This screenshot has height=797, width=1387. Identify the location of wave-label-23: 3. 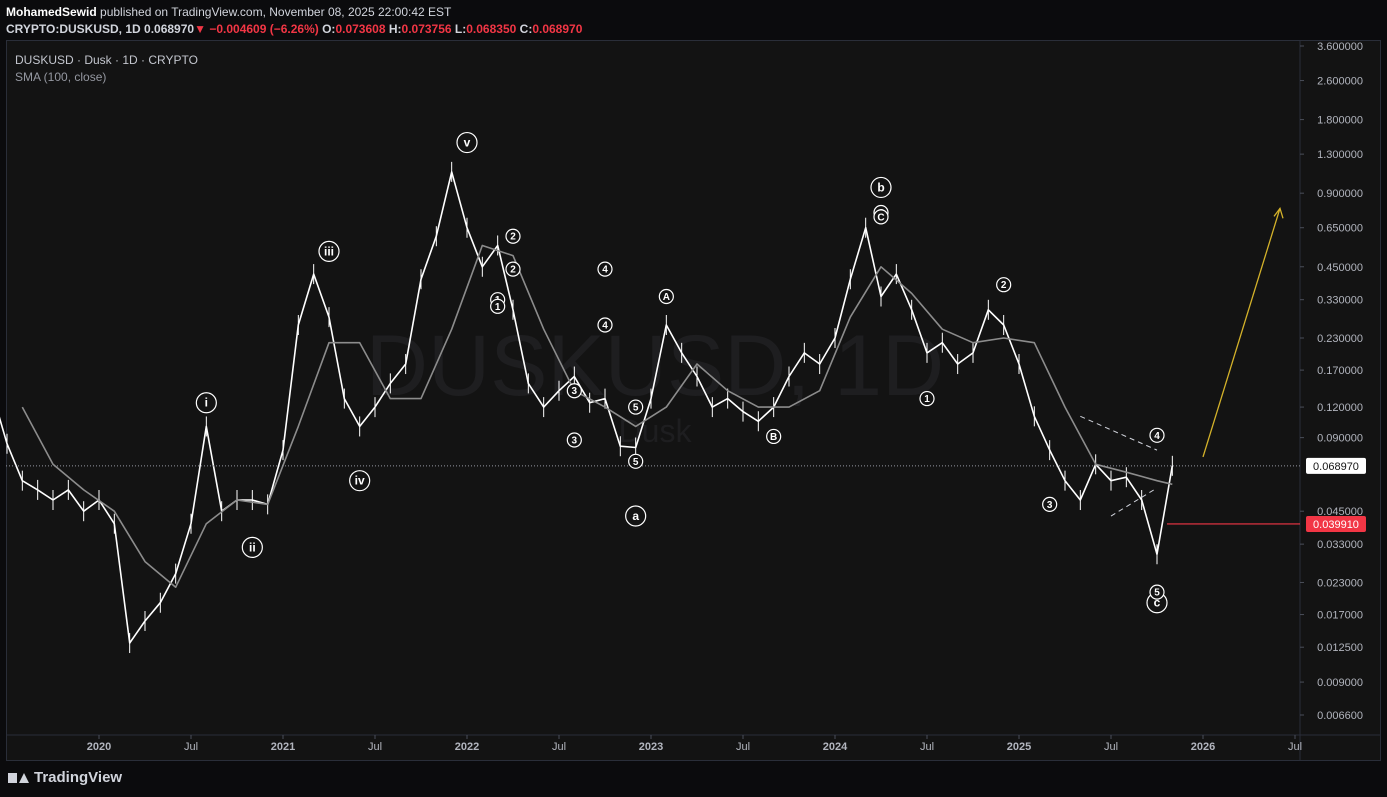
(575, 391).